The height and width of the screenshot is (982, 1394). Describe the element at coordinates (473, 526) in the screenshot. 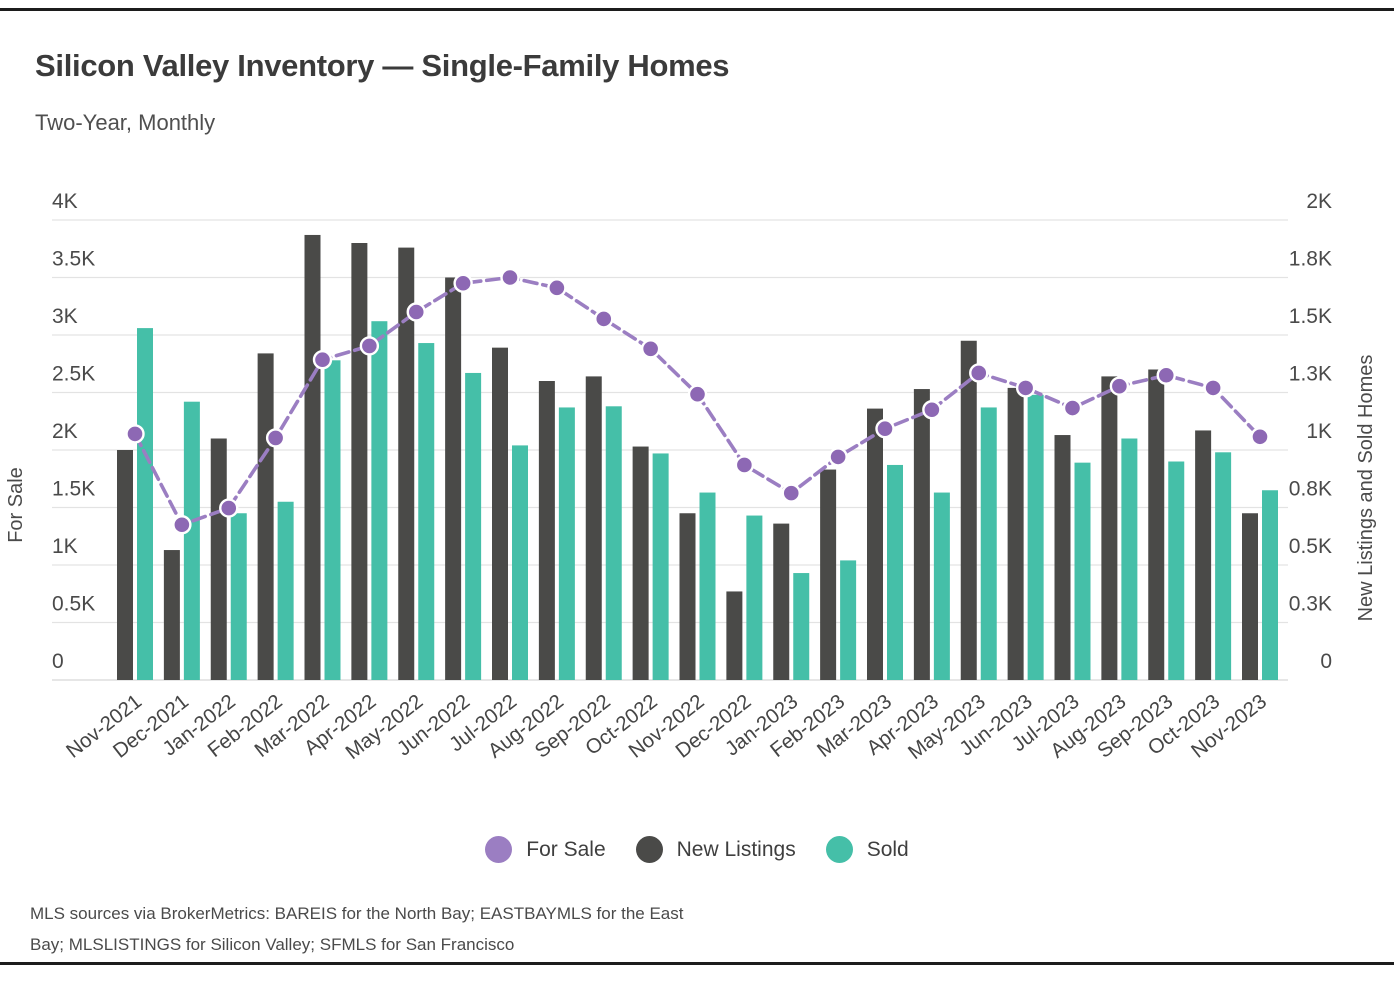

I see `bar-sold-Jun-2022` at that location.